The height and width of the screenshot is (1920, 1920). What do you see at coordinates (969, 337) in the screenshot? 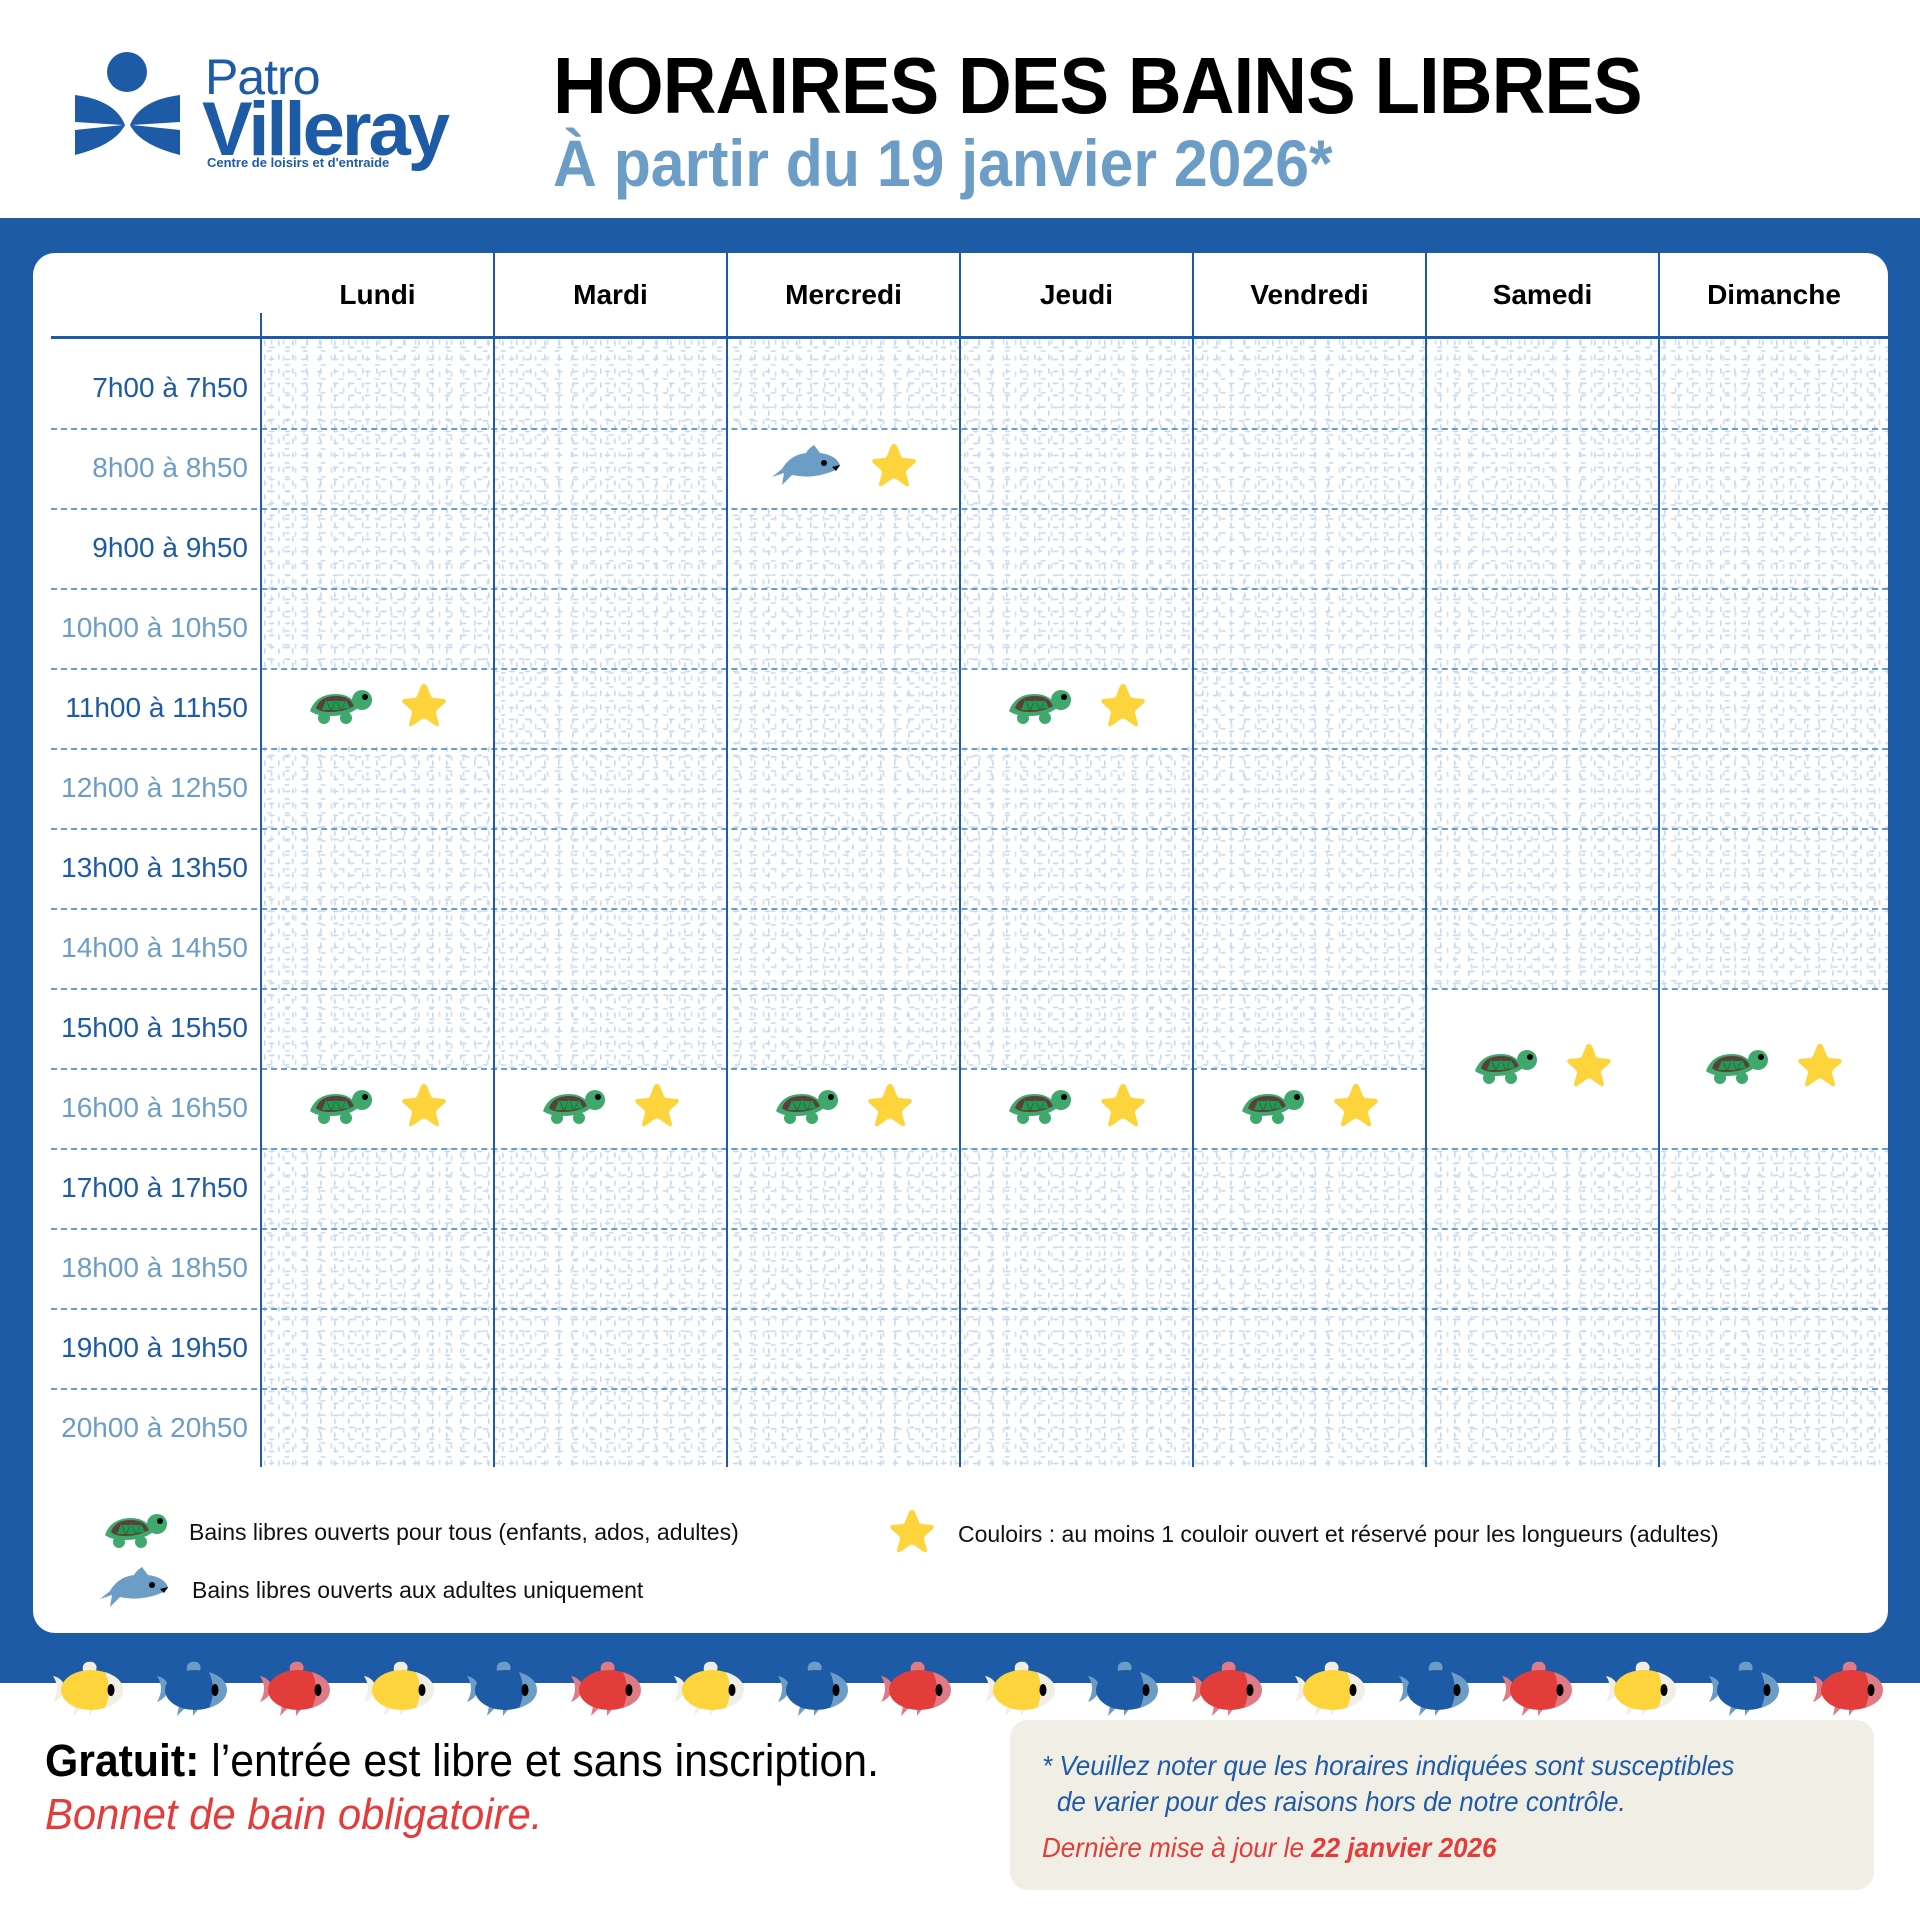
I see `header-divider` at bounding box center [969, 337].